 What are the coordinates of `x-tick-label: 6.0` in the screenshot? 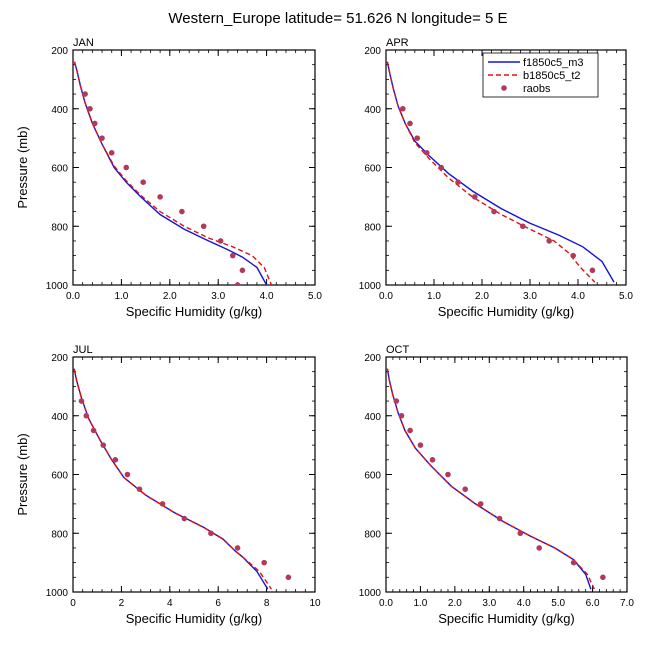 It's located at (593, 603).